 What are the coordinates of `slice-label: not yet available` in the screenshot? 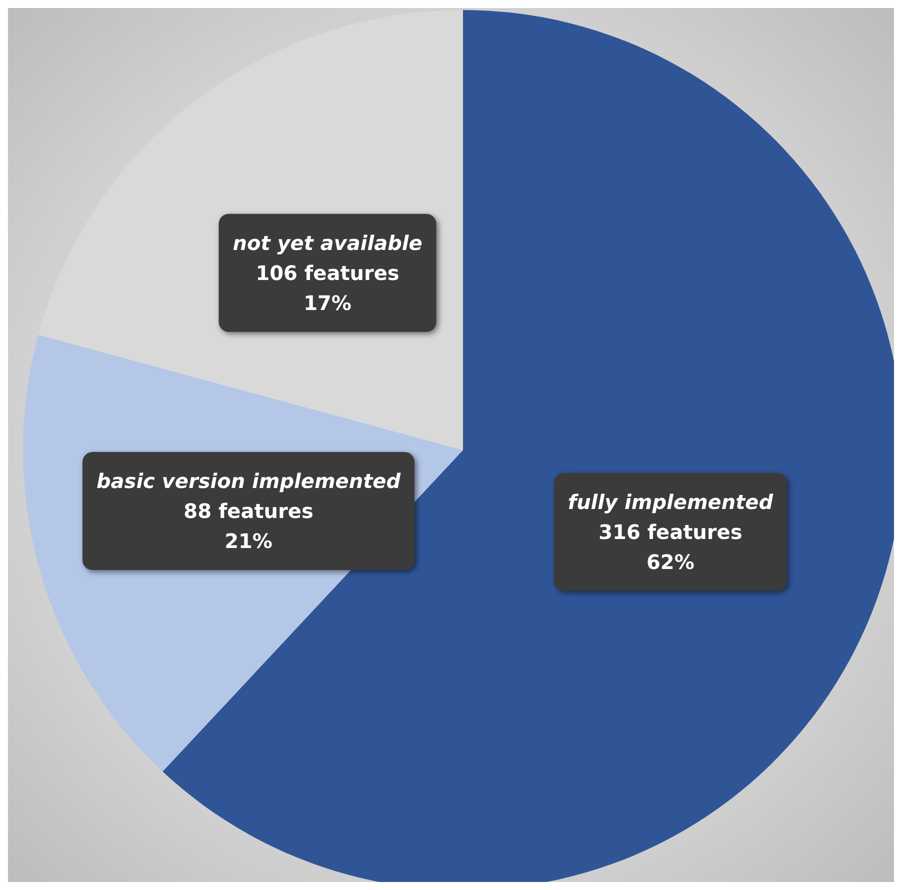 It's located at (327, 242).